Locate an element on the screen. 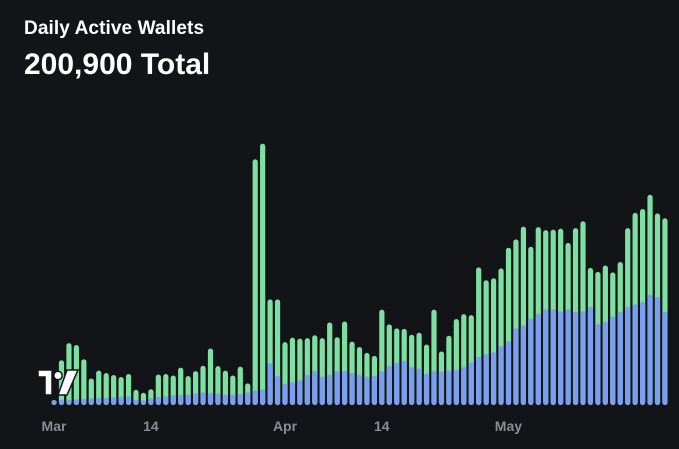 Image resolution: width=679 pixels, height=449 pixels. x-tick-label: May is located at coordinates (508, 426).